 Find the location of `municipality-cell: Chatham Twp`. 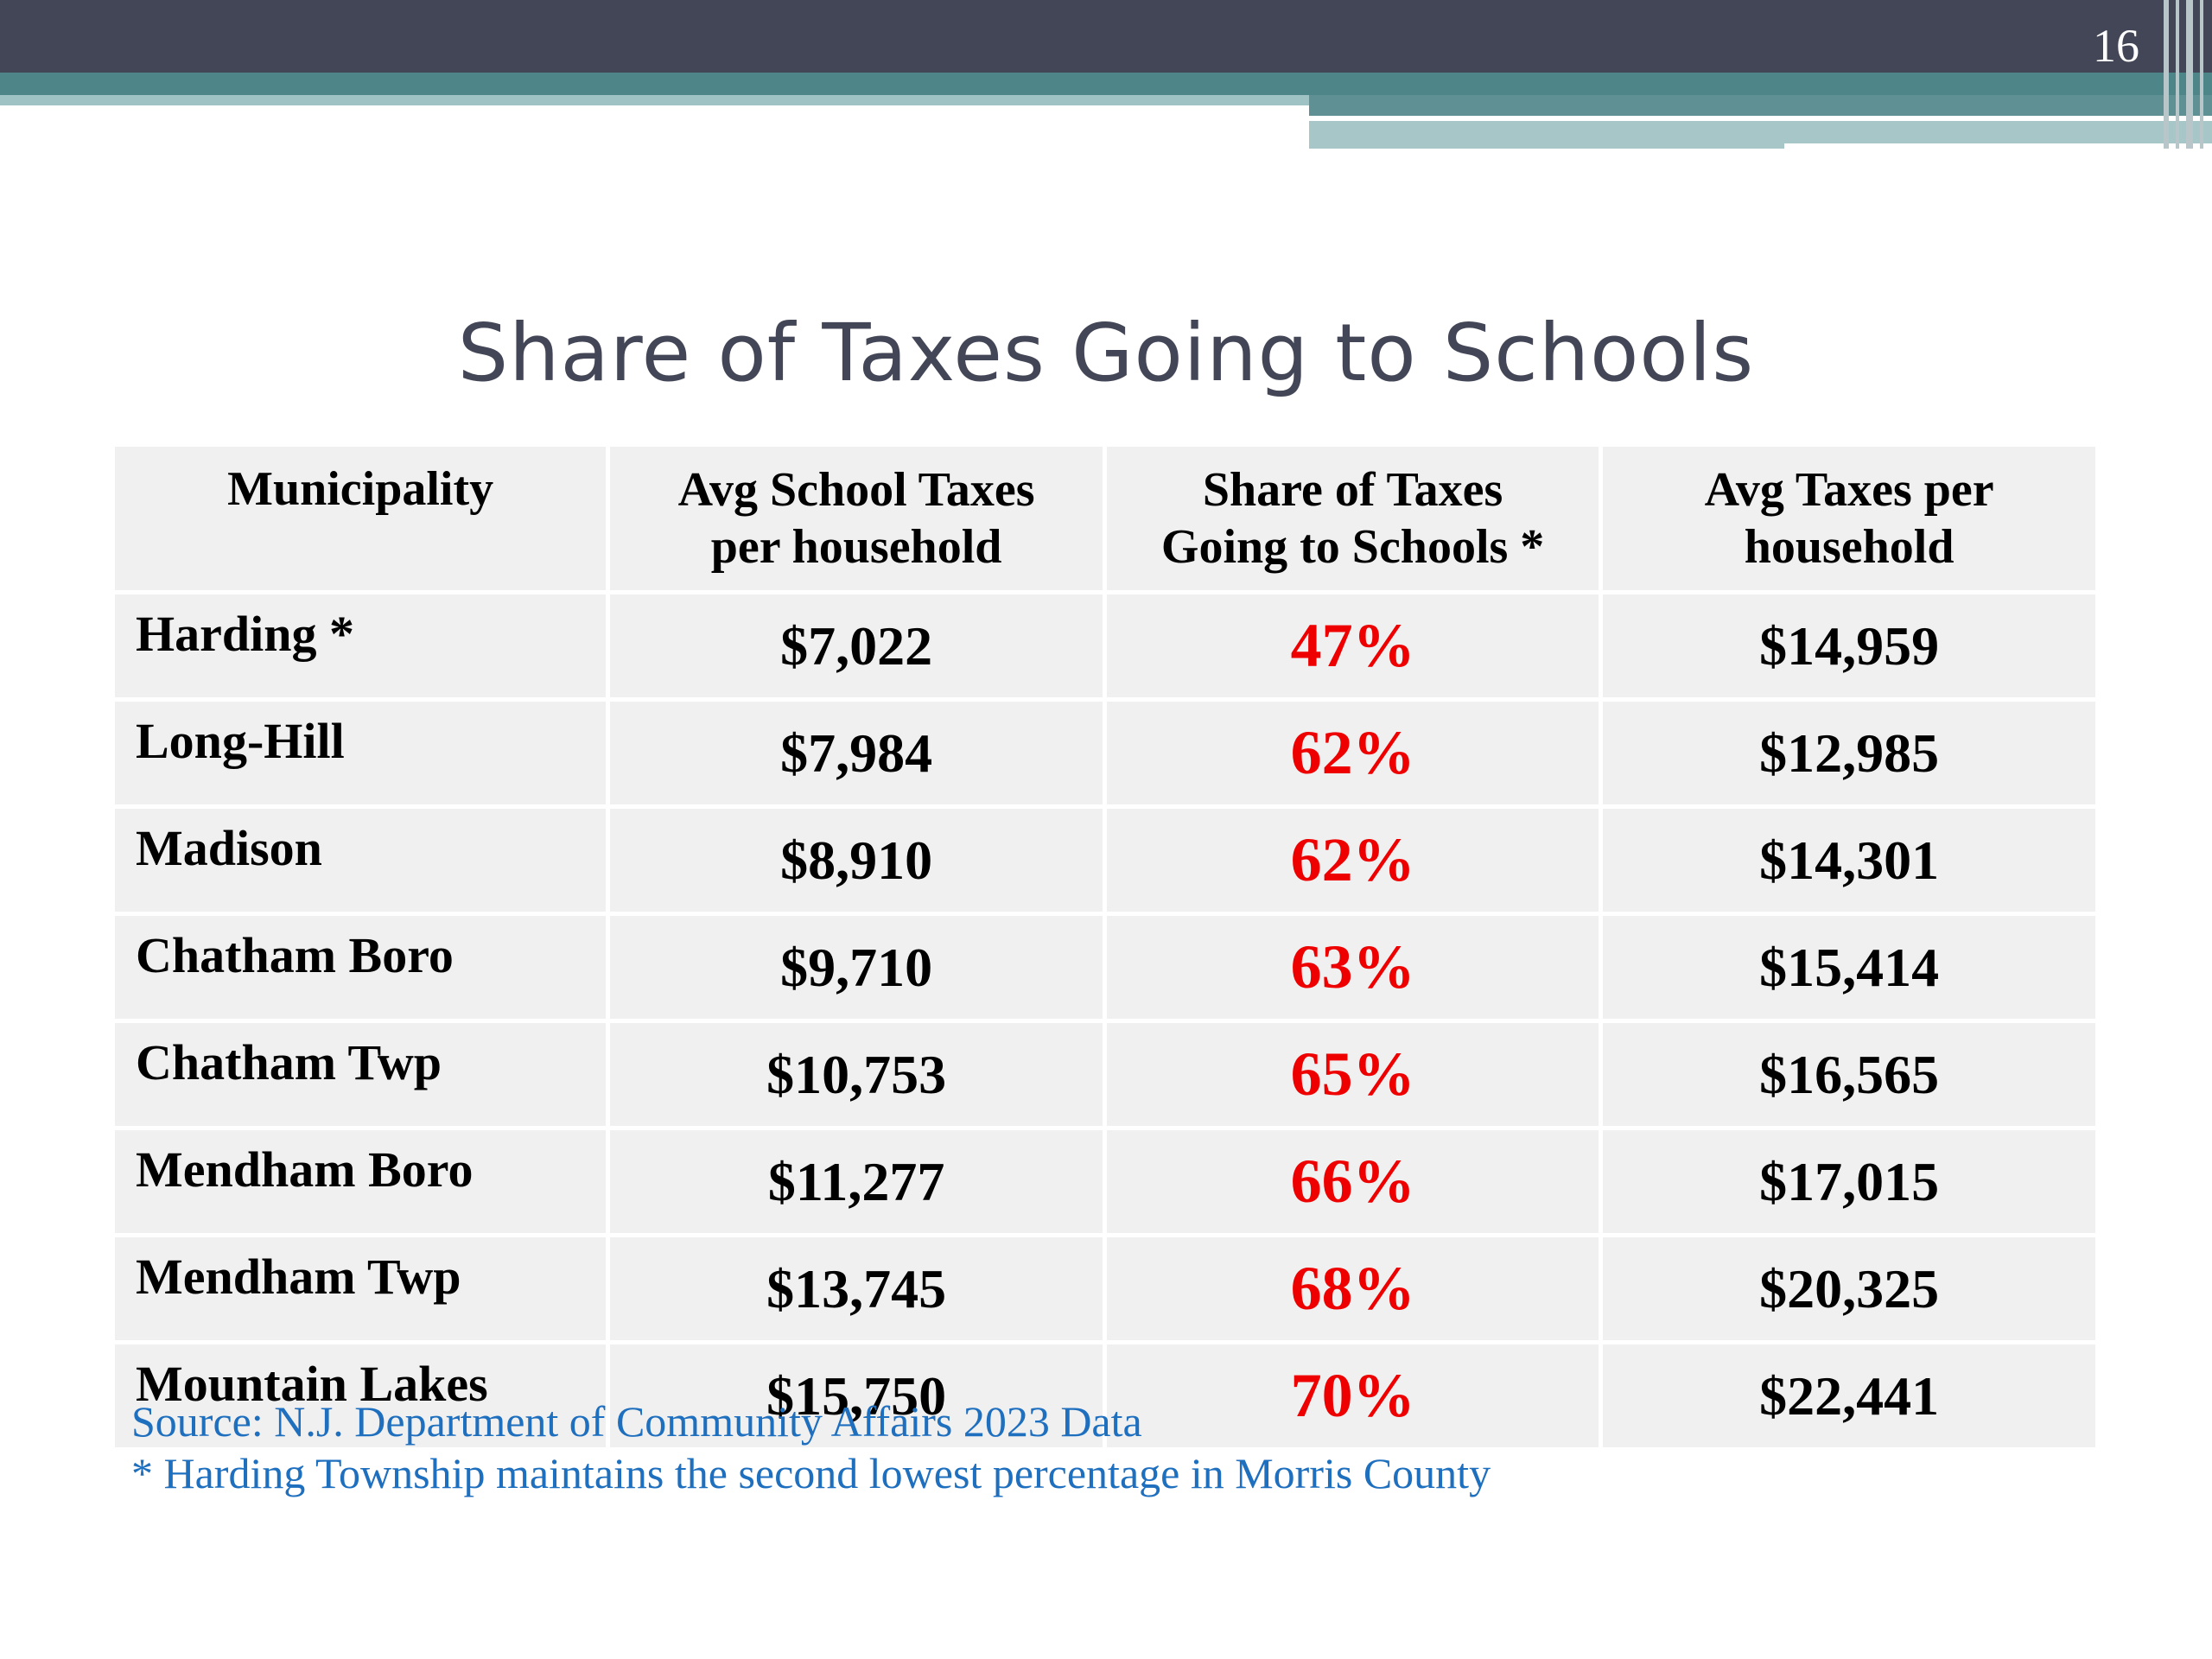

municipality-cell: Chatham Twp is located at coordinates (361, 1074).